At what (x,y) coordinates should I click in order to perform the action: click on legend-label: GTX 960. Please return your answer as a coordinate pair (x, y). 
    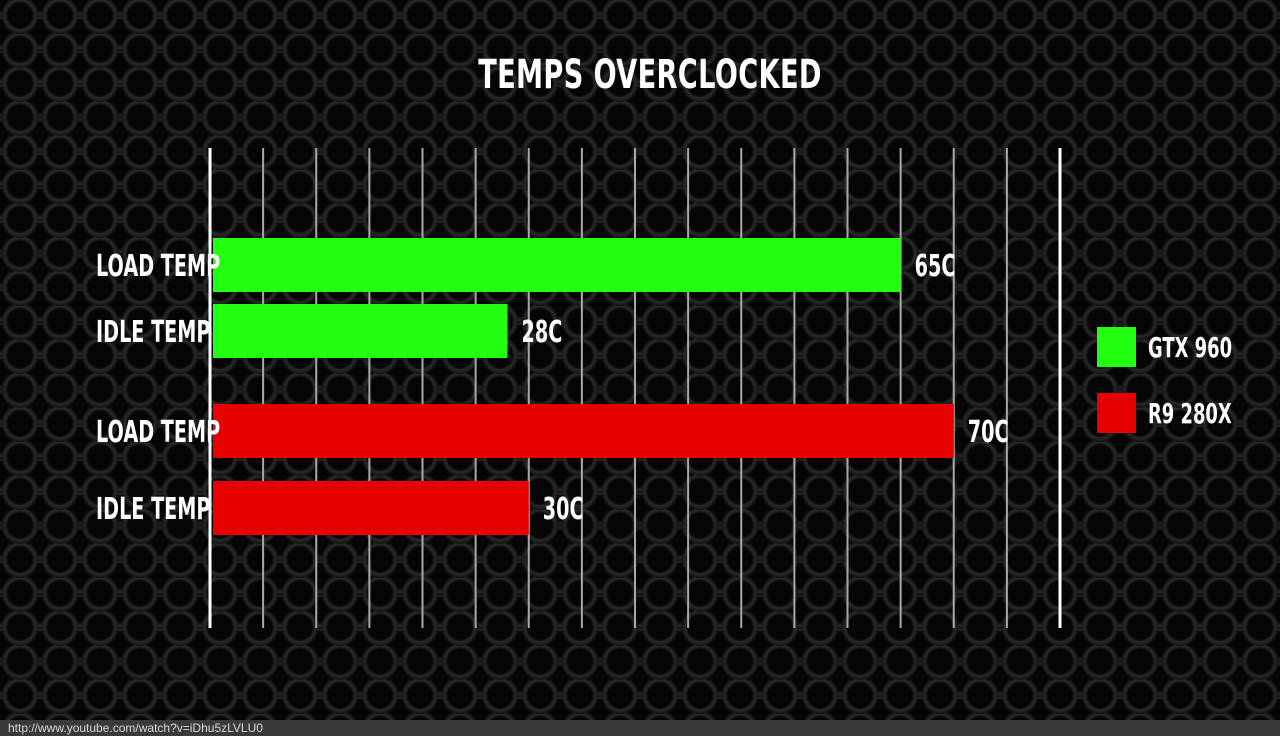
    Looking at the image, I should click on (1190, 347).